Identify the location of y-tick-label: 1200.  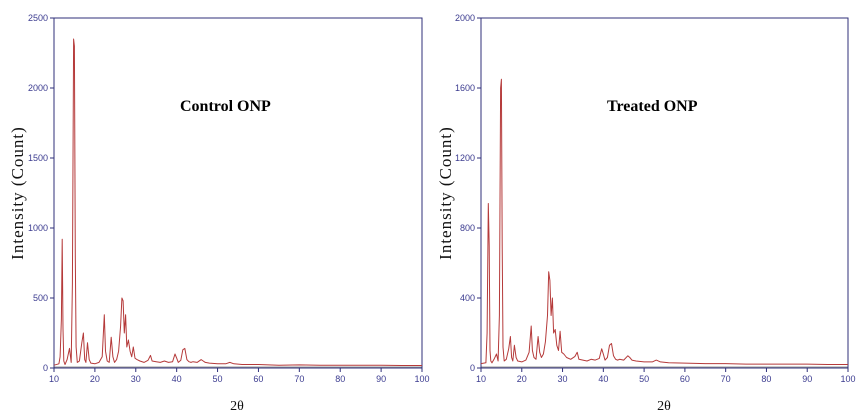
(465, 158).